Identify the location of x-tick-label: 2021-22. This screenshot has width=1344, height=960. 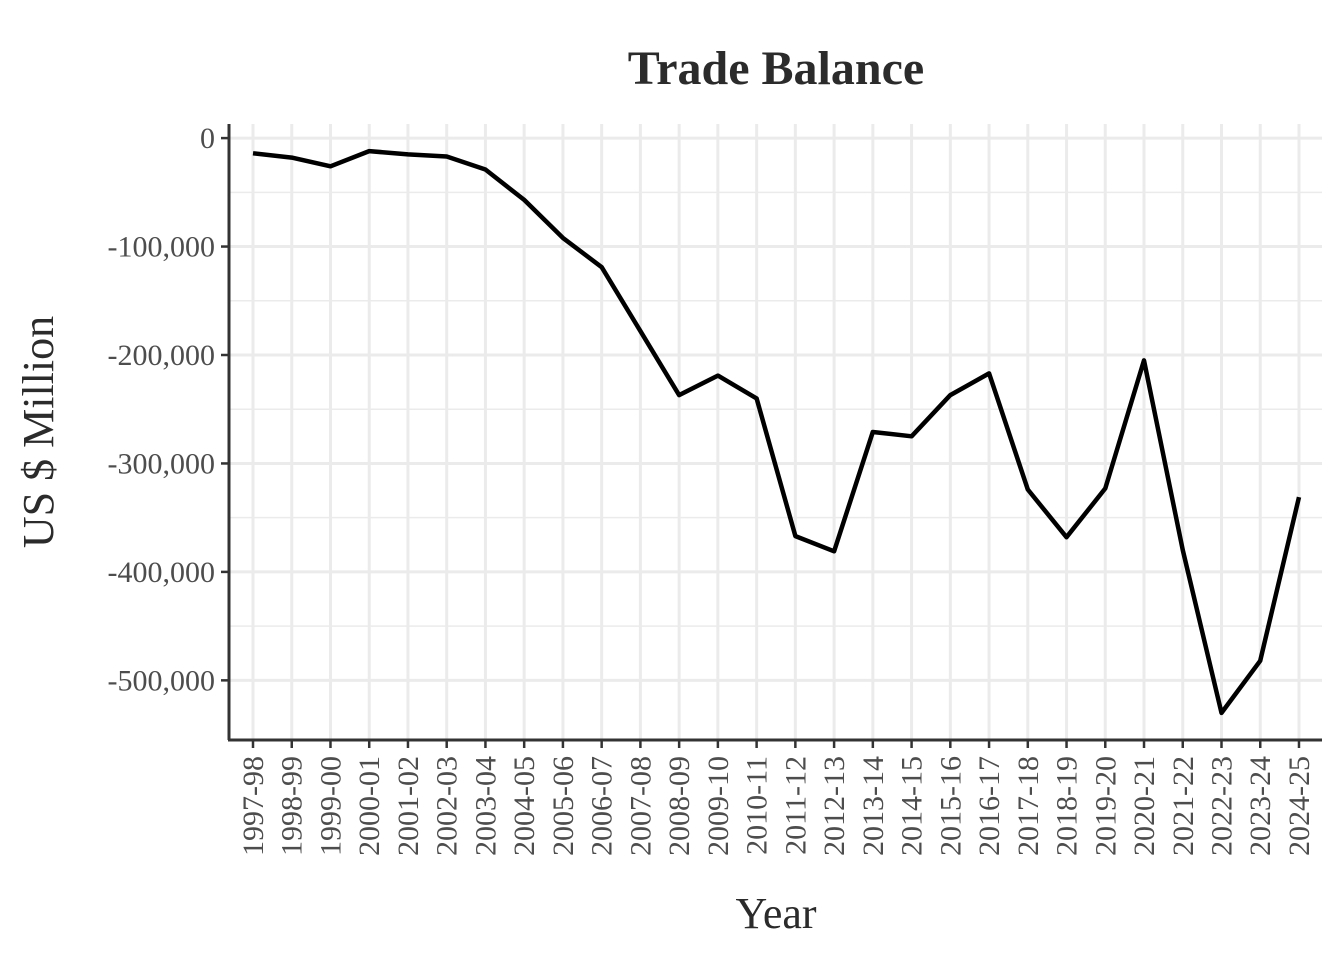
(1183, 806).